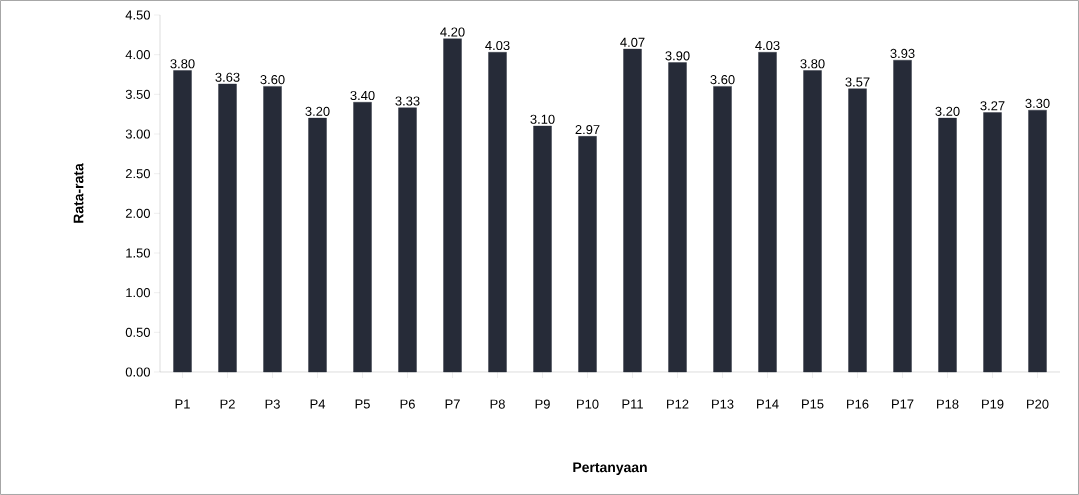  What do you see at coordinates (677, 56) in the screenshot?
I see `data-label: 3.90` at bounding box center [677, 56].